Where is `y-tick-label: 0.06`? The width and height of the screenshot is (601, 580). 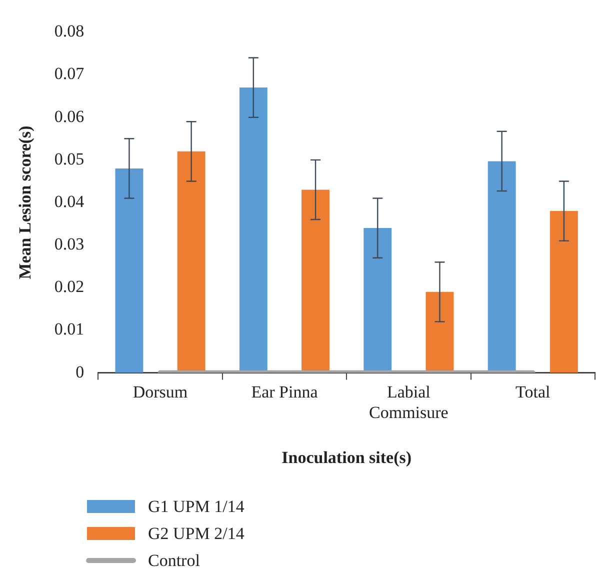 y-tick-label: 0.06 is located at coordinates (69, 116).